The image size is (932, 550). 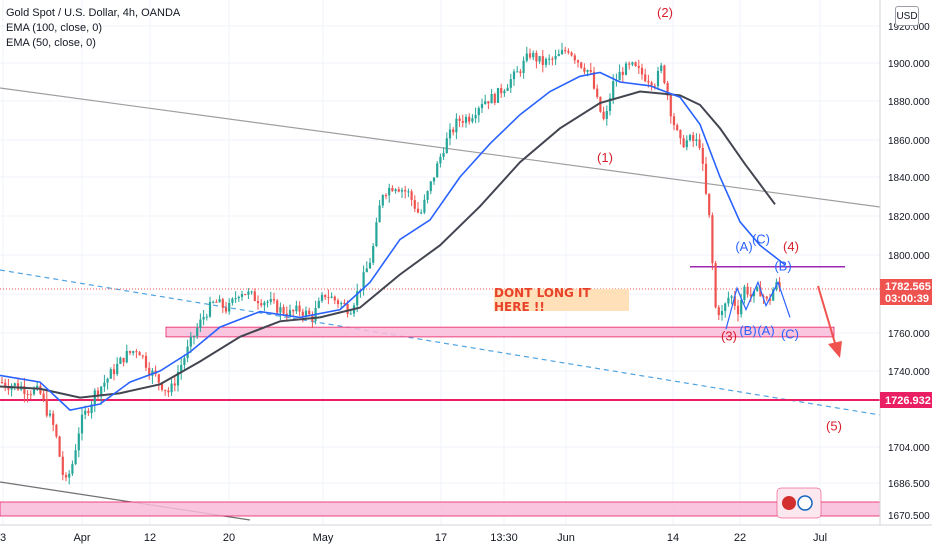 What do you see at coordinates (909, 27) in the screenshot?
I see `y-tick-label: 1920.000` at bounding box center [909, 27].